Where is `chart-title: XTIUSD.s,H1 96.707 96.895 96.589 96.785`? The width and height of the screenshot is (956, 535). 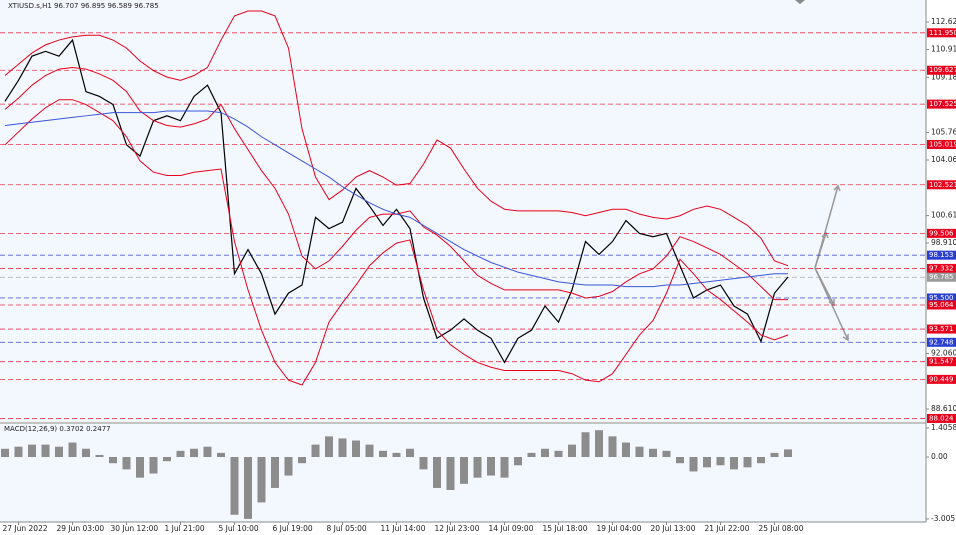
chart-title: XTIUSD.s,H1 96.707 96.895 96.589 96.785 is located at coordinates (83, 6).